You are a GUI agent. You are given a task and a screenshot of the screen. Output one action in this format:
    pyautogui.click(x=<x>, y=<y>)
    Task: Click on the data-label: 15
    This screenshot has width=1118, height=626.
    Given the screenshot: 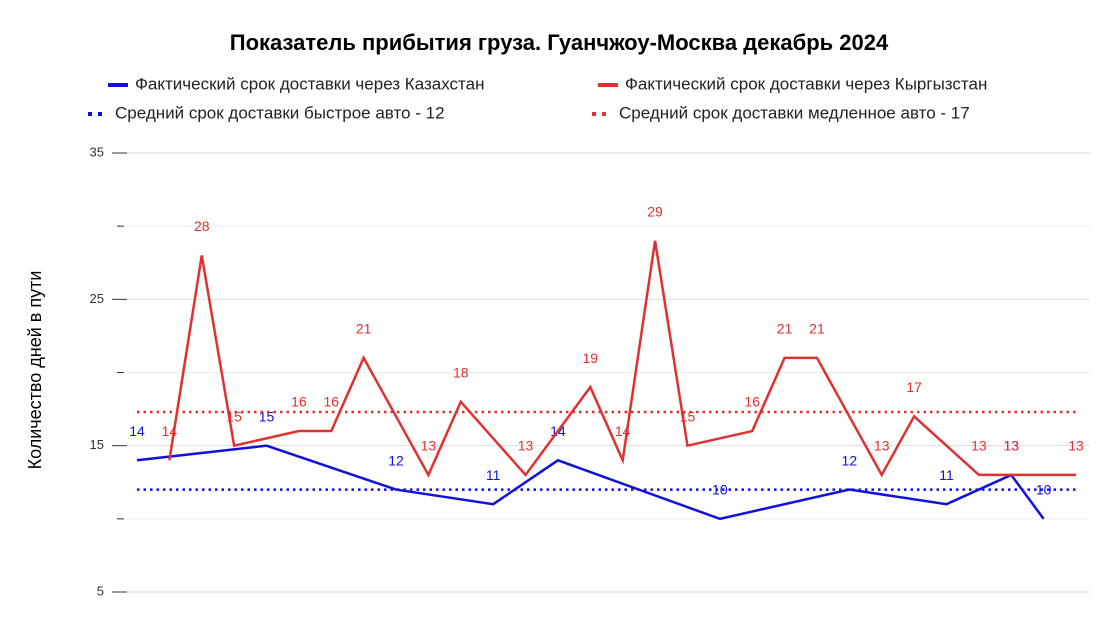 What is the action you would take?
    pyautogui.click(x=688, y=416)
    